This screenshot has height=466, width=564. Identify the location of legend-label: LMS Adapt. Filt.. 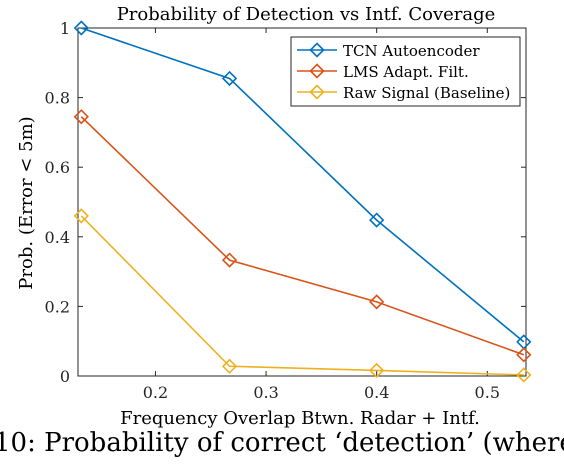
(406, 72).